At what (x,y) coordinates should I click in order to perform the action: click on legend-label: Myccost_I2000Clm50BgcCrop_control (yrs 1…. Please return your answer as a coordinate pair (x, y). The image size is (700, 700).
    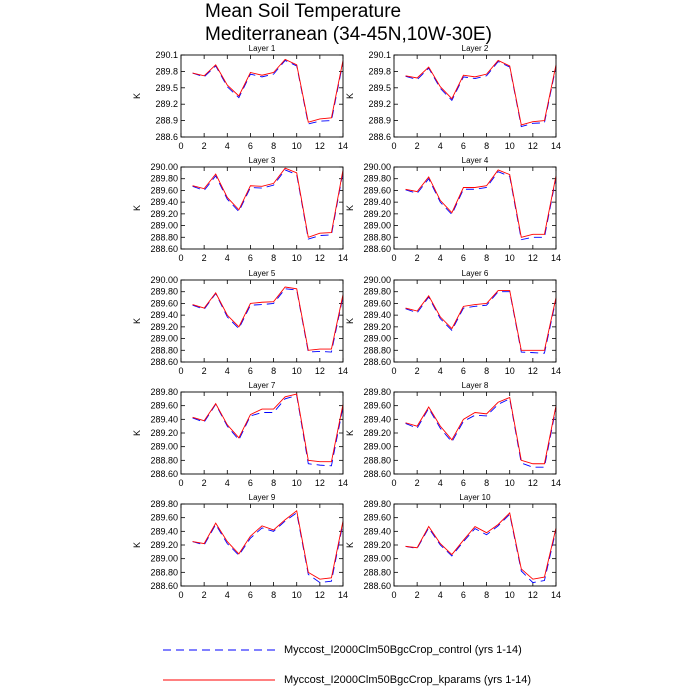
    Looking at the image, I should click on (403, 650).